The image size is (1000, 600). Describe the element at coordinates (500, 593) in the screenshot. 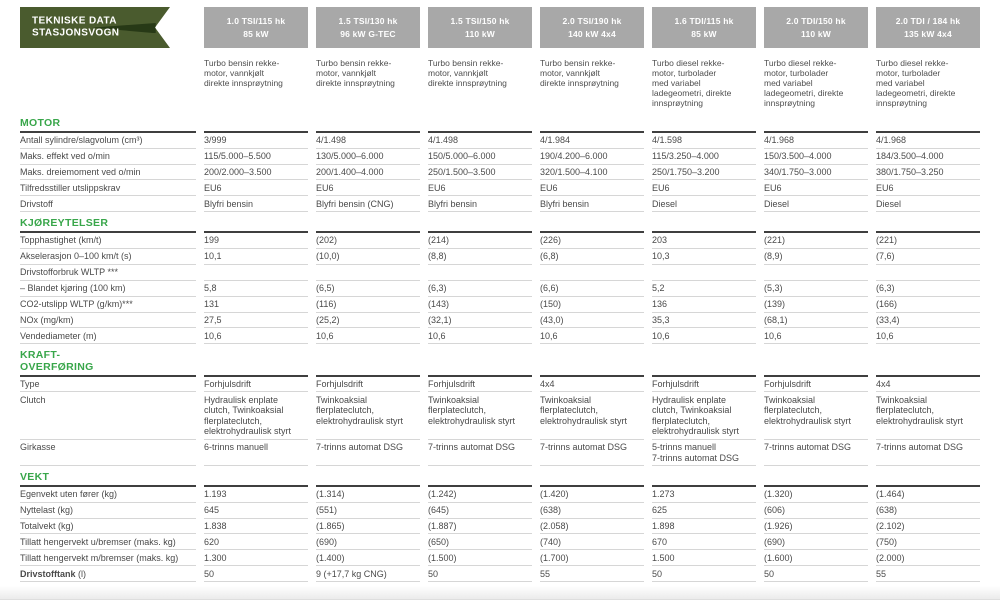

I see `page-bottom-edge` at that location.